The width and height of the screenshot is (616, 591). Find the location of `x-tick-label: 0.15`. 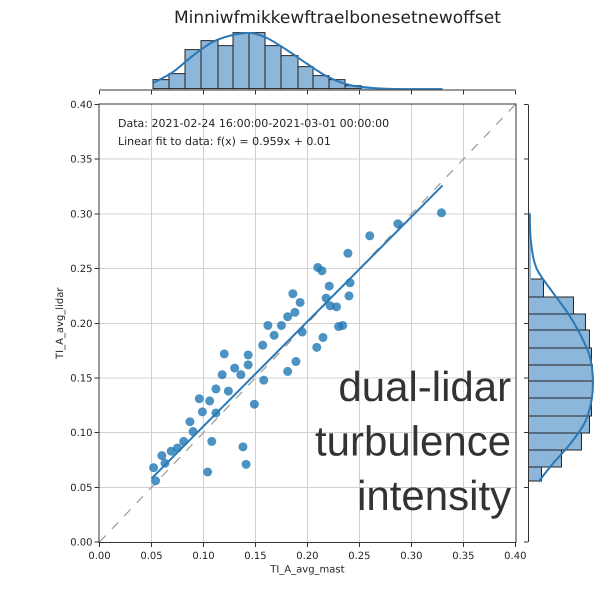

x-tick-label: 0.15 is located at coordinates (255, 556).